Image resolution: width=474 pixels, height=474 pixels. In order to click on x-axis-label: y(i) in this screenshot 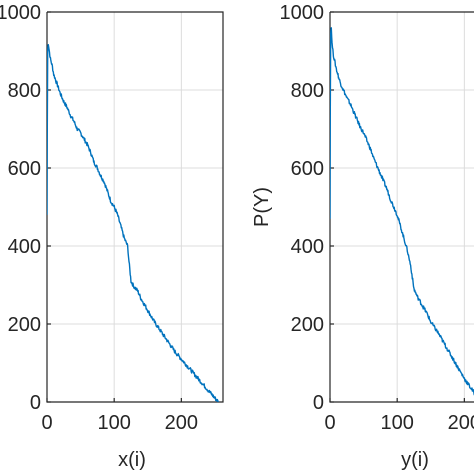, I will do `click(415, 460)`.